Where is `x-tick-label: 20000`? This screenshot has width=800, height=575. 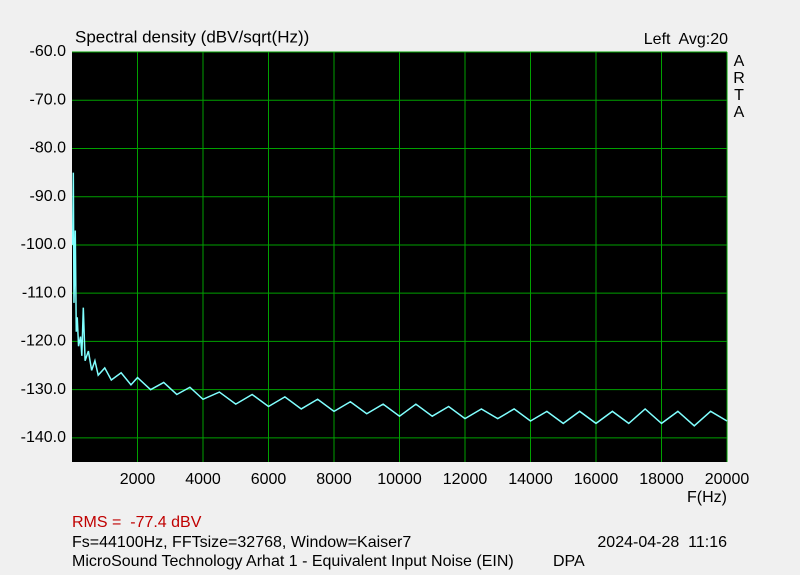 x-tick-label: 20000 is located at coordinates (727, 479).